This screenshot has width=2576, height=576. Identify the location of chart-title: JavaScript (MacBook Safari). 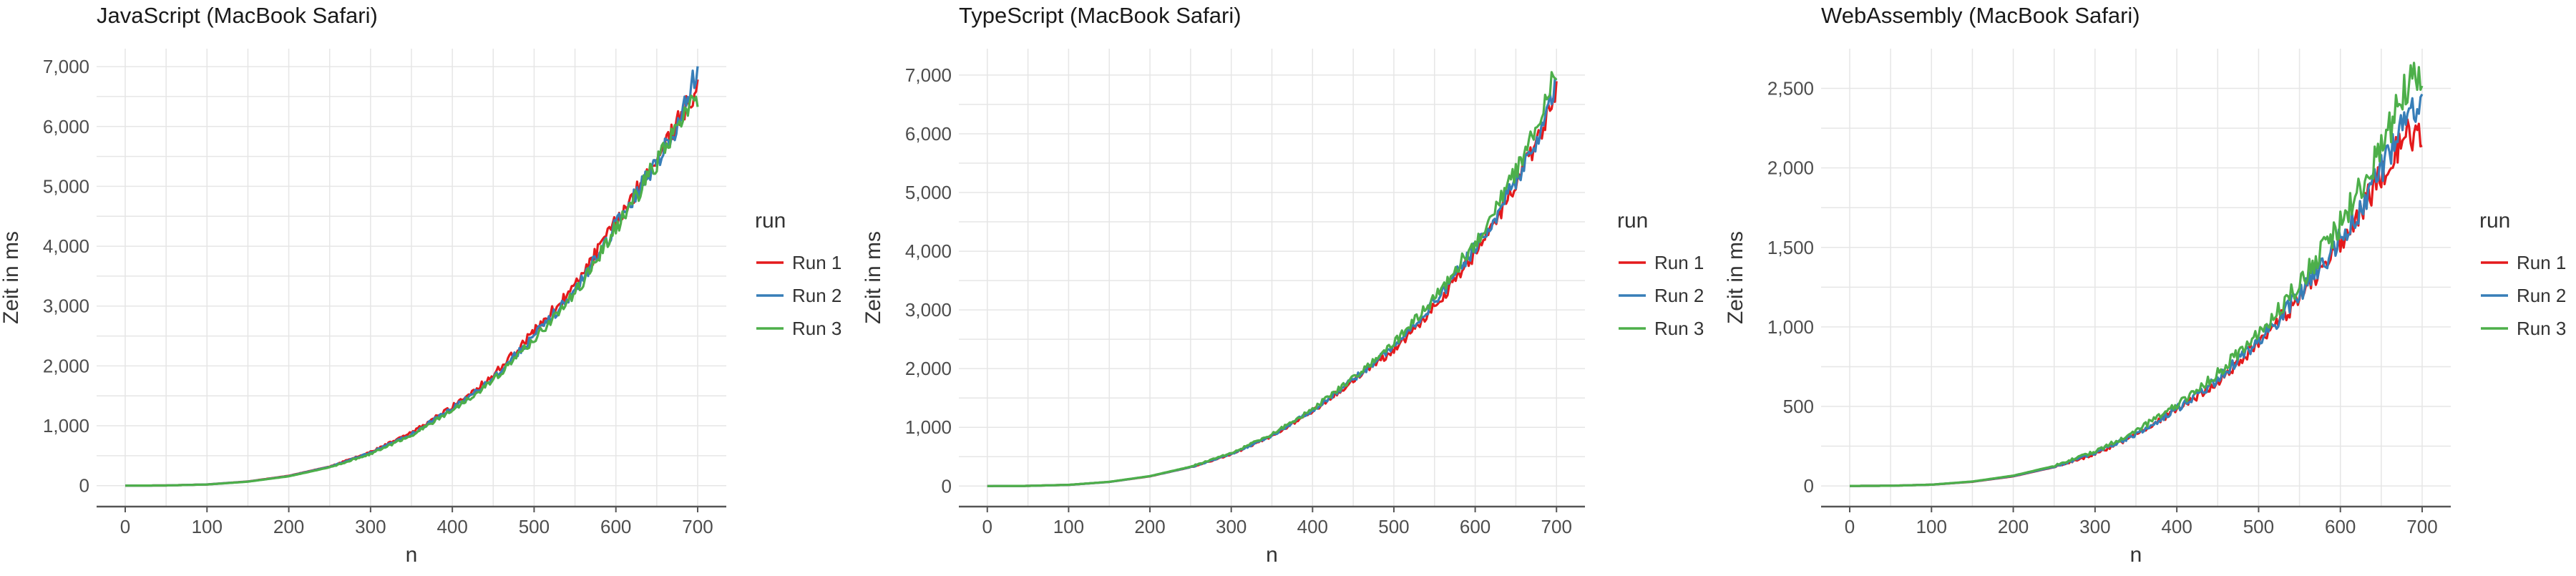
(237, 16).